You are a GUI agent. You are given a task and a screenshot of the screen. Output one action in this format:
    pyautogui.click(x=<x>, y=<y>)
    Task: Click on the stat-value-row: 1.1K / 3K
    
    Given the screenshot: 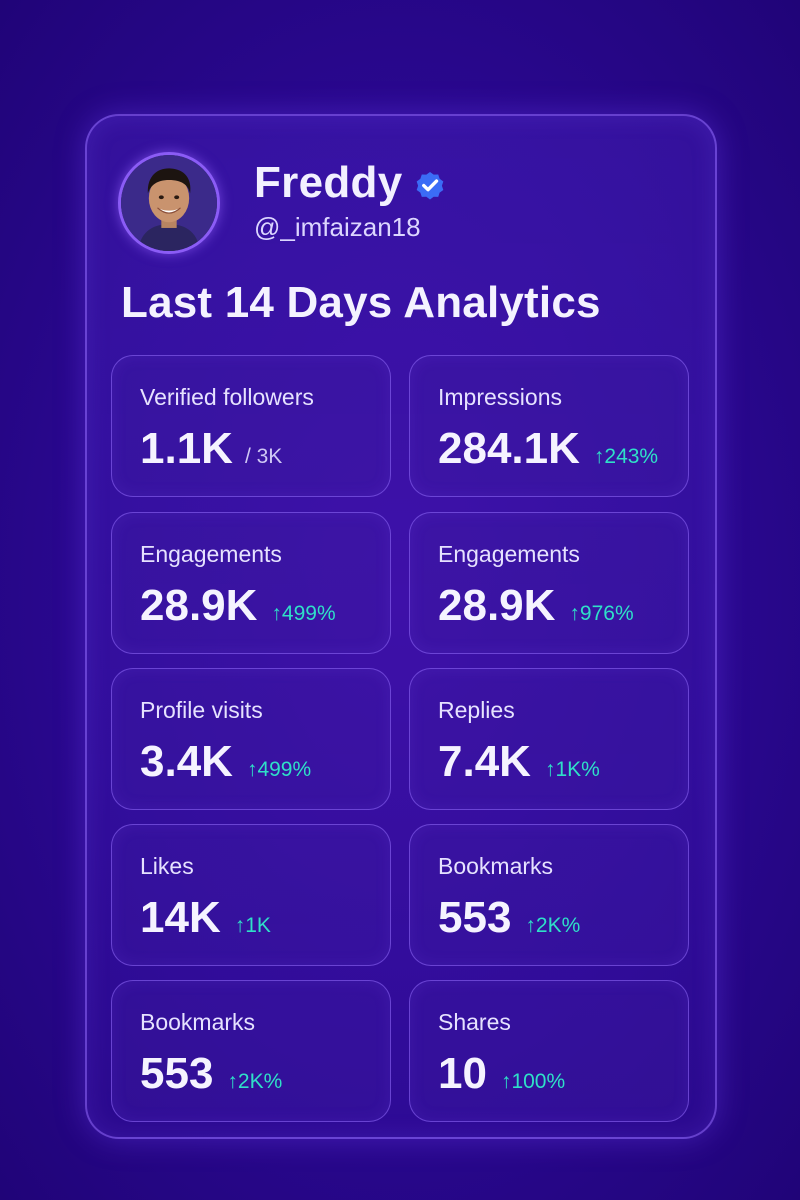 What is the action you would take?
    pyautogui.click(x=211, y=449)
    